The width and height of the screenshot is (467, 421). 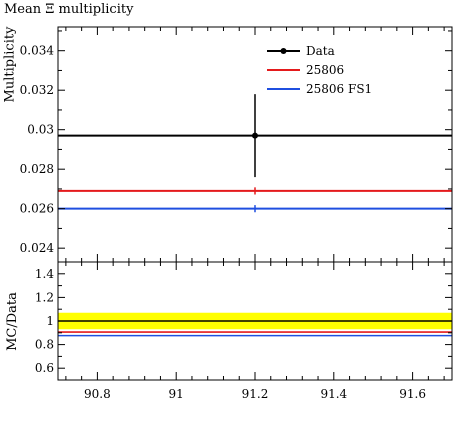 What do you see at coordinates (69, 9) in the screenshot?
I see `chart-title: Mean Ξ multiplicity` at bounding box center [69, 9].